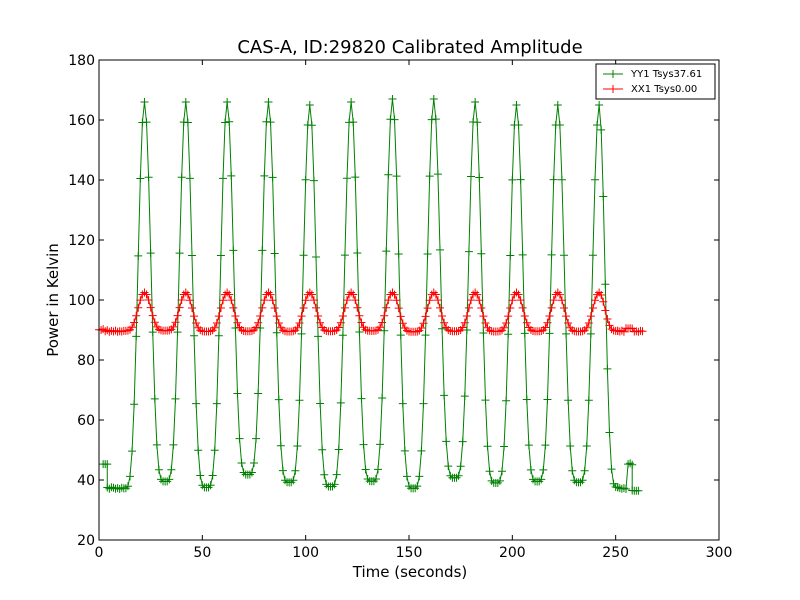 The width and height of the screenshot is (800, 600). What do you see at coordinates (409, 553) in the screenshot?
I see `x-tick-label: 150` at bounding box center [409, 553].